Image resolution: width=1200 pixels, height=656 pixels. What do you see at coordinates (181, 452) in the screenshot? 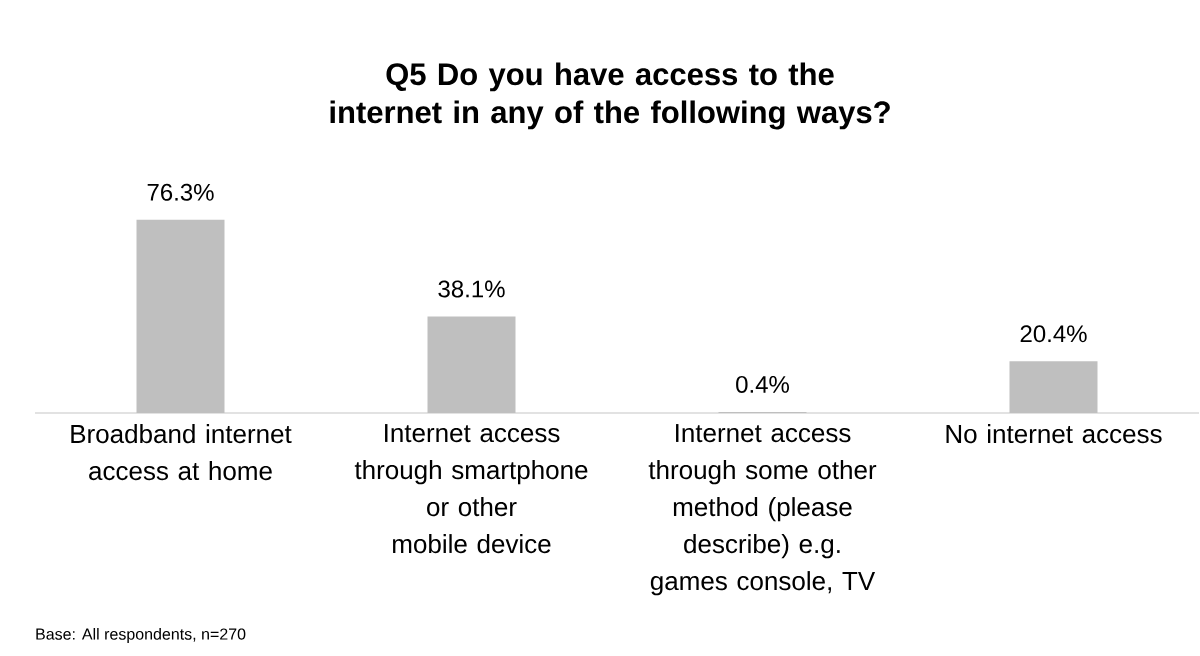
I see `x-tick-label: Broadband internet access at home` at bounding box center [181, 452].